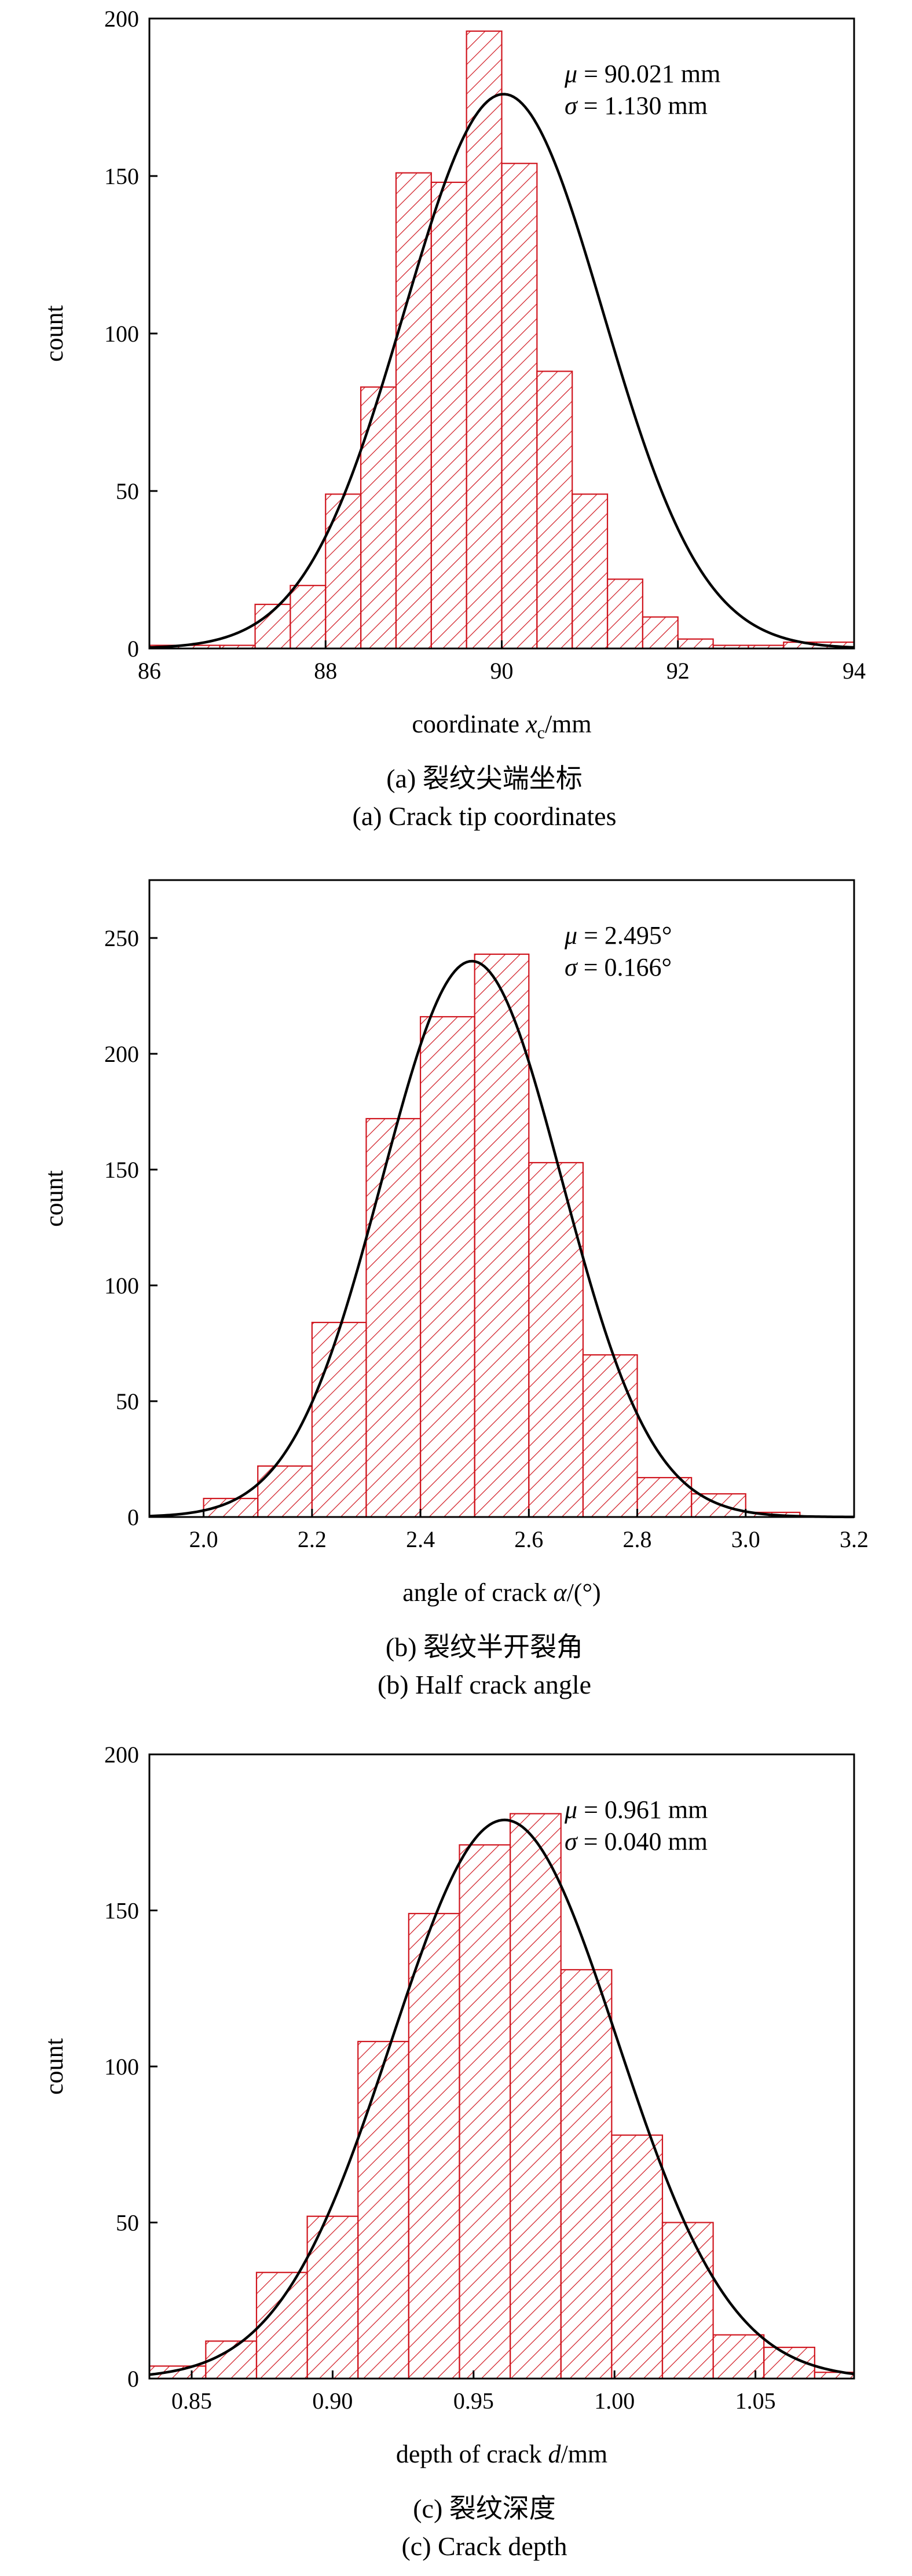 The image size is (912, 2576). What do you see at coordinates (121, 938) in the screenshot?
I see `y-tick-label: 250` at bounding box center [121, 938].